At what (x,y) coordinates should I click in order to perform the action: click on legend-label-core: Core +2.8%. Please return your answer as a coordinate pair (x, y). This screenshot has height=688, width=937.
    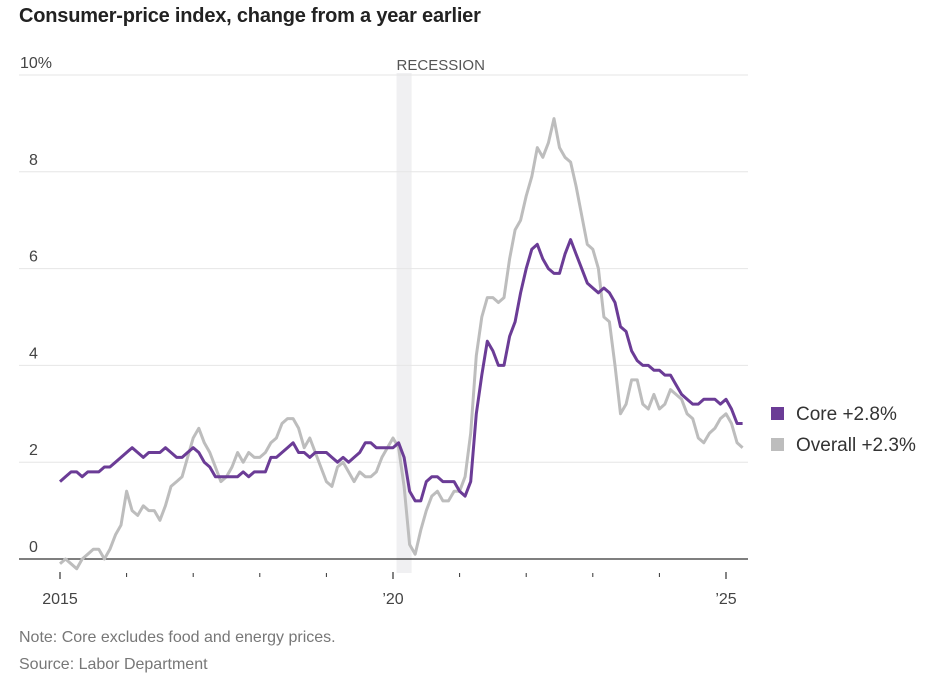
    Looking at the image, I should click on (846, 414).